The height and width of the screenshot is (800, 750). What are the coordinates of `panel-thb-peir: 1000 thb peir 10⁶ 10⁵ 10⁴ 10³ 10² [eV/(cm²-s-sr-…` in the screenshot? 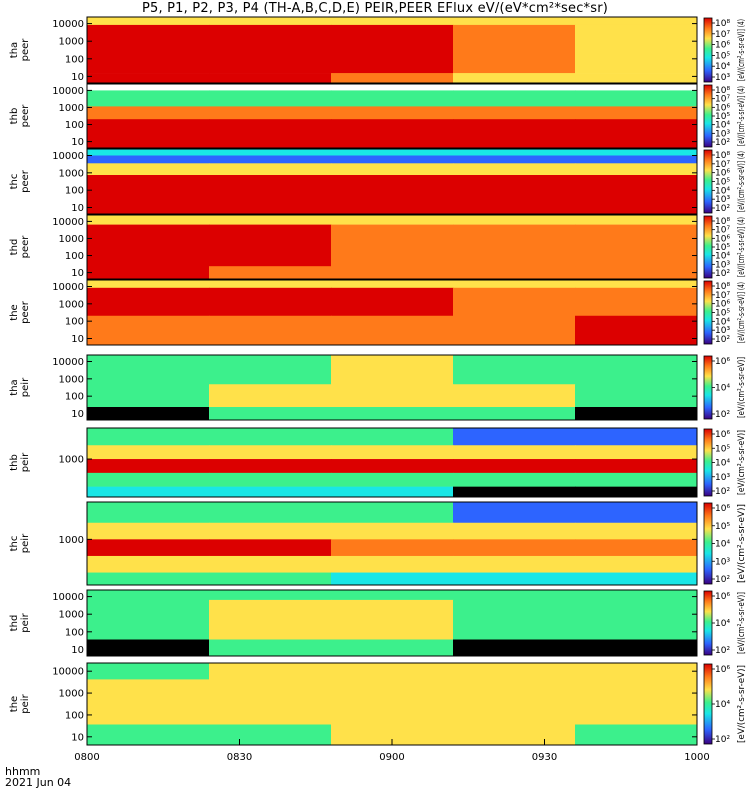 It's located at (378, 462).